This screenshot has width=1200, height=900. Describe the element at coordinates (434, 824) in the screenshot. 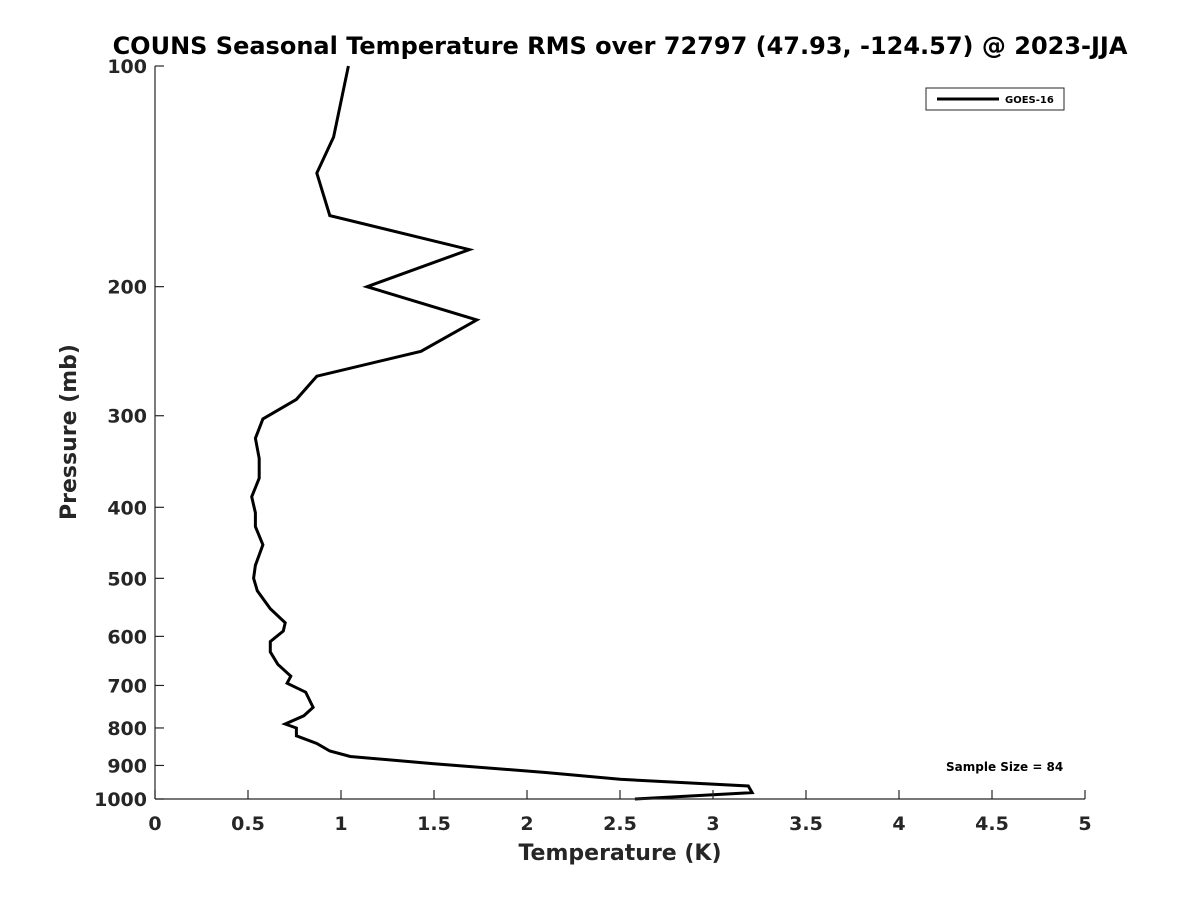

I see `x-tick-label: 1.5` at that location.